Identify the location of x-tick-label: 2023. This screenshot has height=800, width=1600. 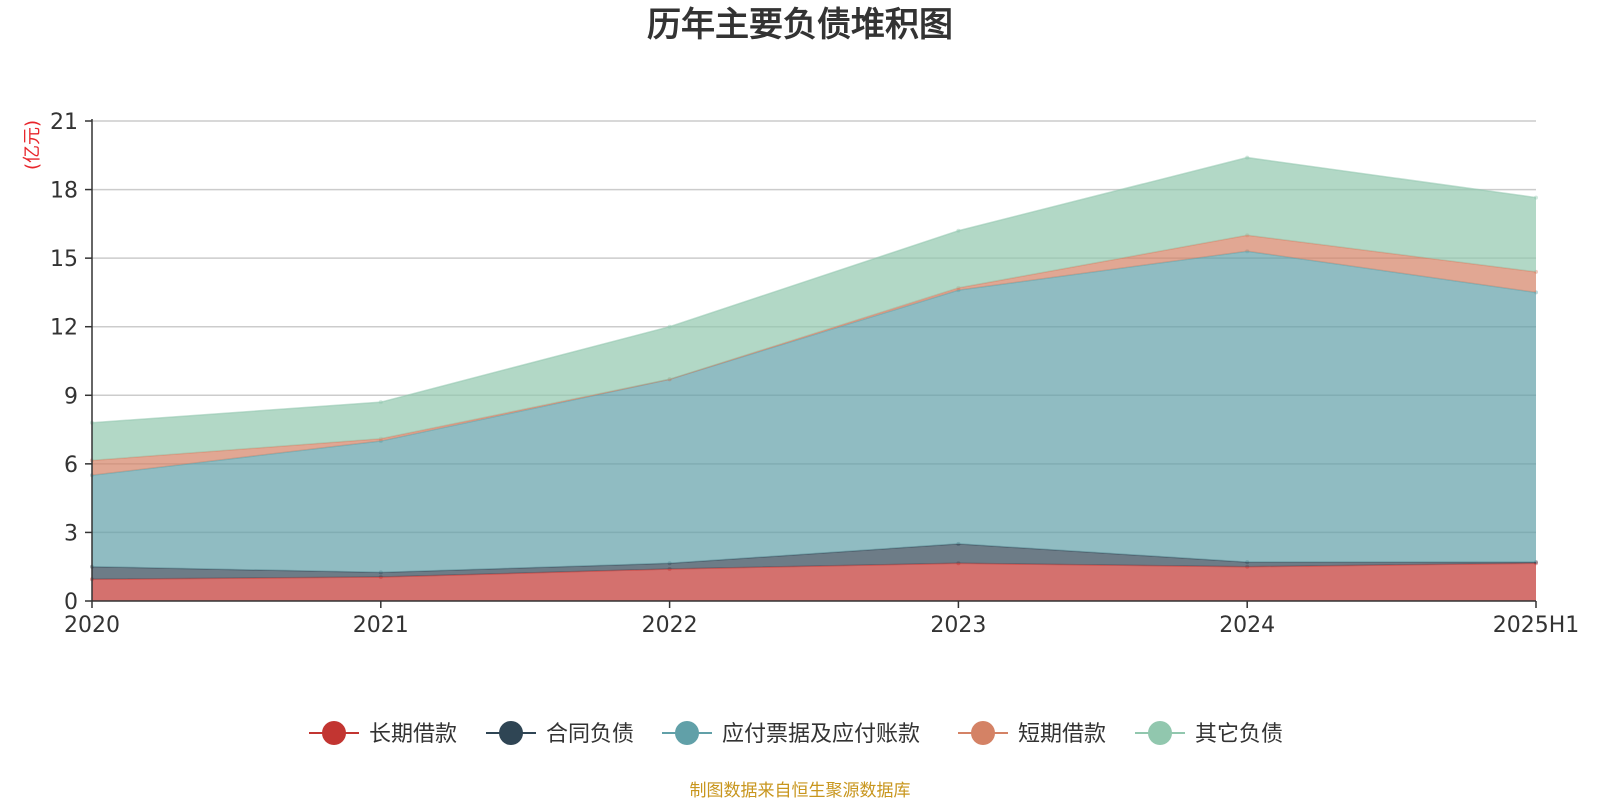
(958, 625).